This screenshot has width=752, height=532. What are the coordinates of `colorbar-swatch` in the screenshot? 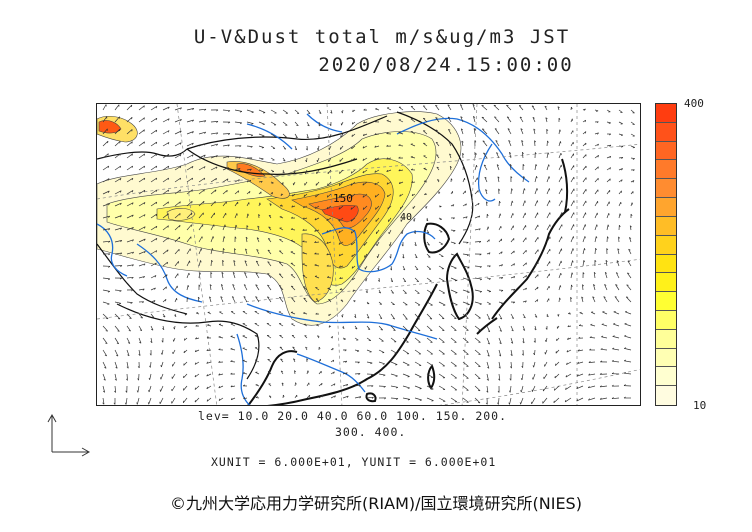 It's located at (666, 377).